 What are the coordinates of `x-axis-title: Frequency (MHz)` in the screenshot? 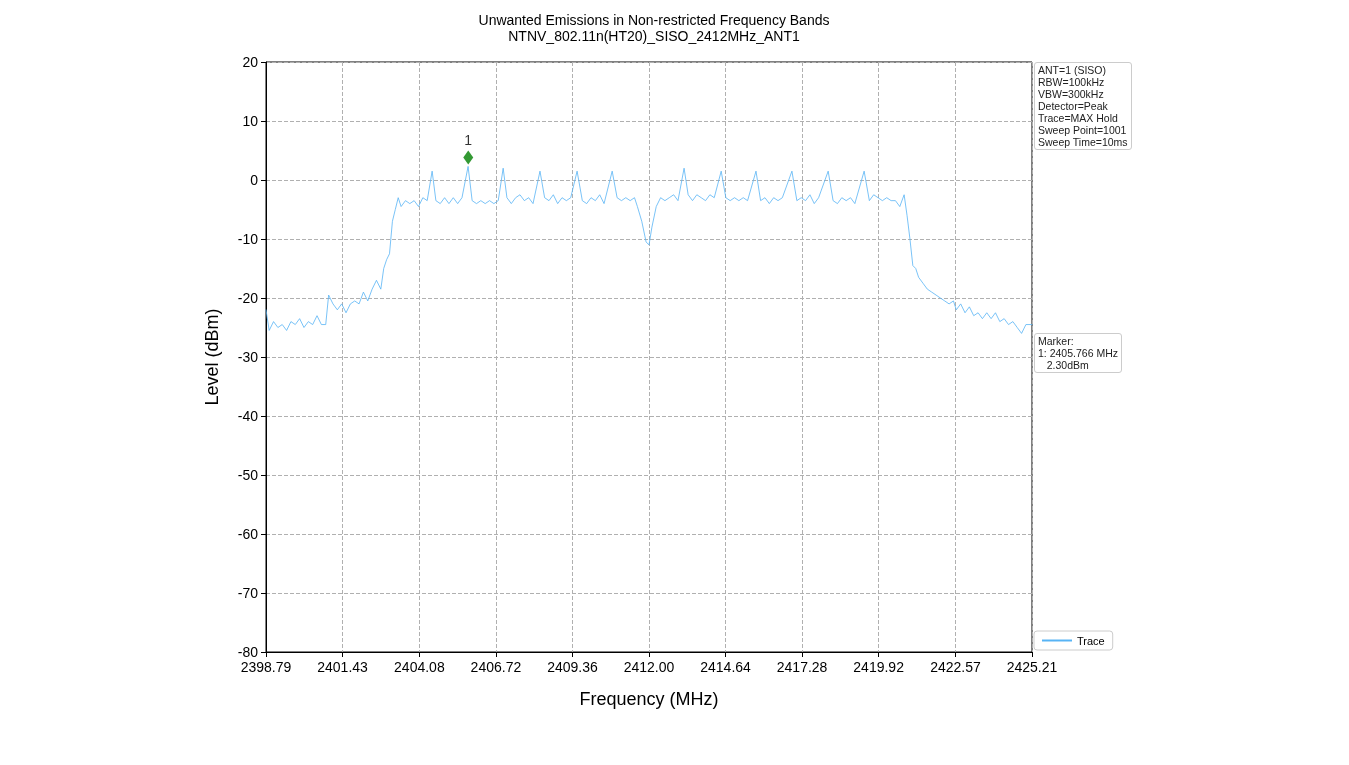 It's located at (649, 699).